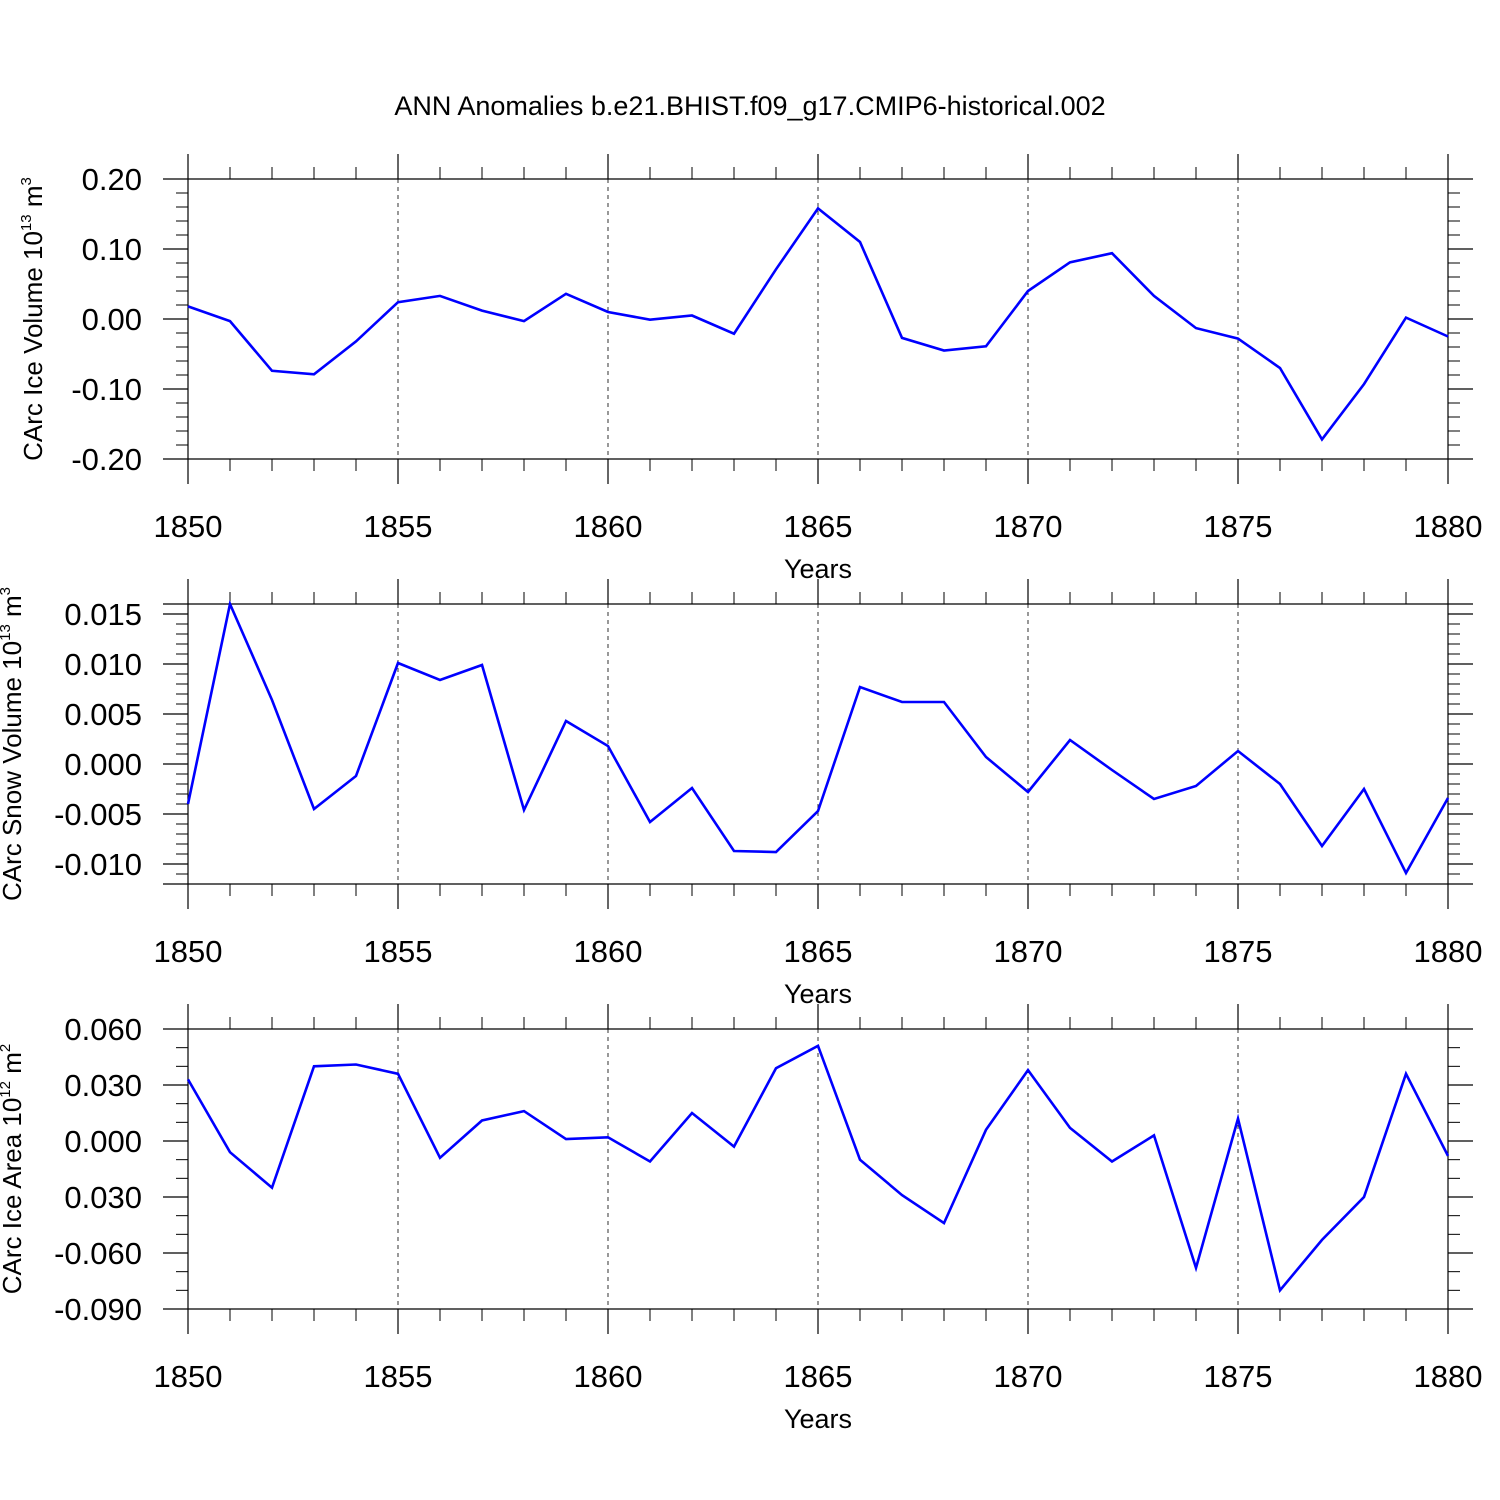 This screenshot has height=1500, width=1500. What do you see at coordinates (818, 1419) in the screenshot?
I see `x-axis-label: Years` at bounding box center [818, 1419].